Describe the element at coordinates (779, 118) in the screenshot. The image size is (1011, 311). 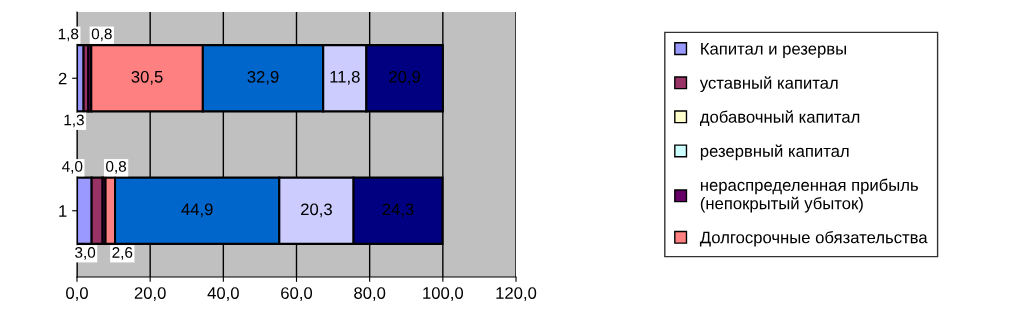
I see `legend-label: добавочный капитал` at that location.